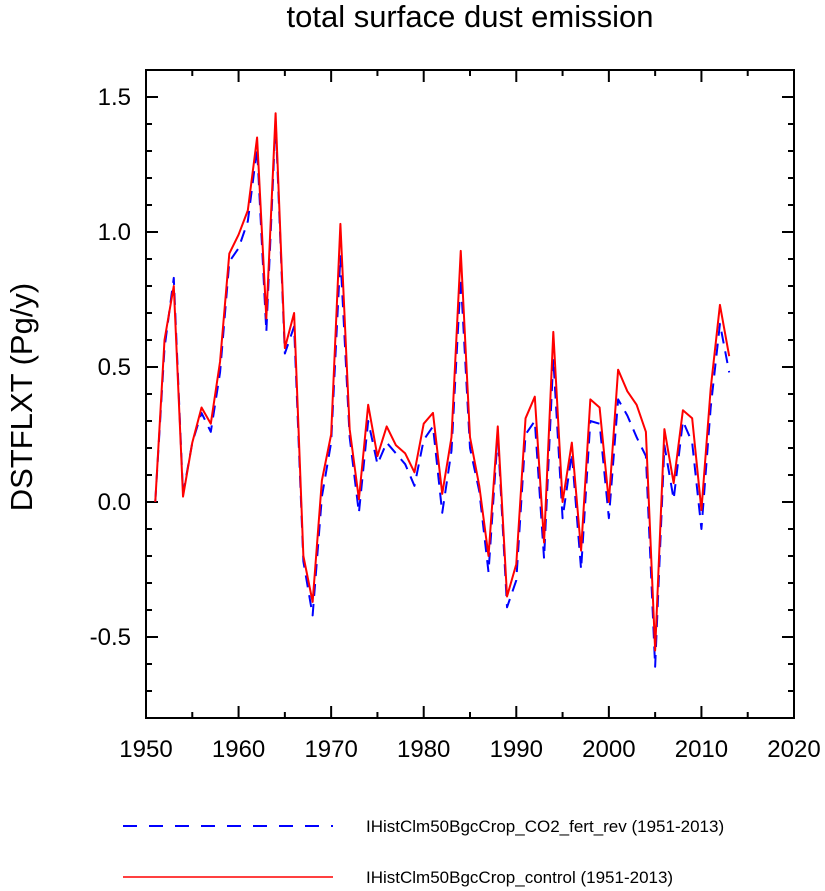 The height and width of the screenshot is (891, 825). I want to click on y-tick-label: -0.5, so click(110, 637).